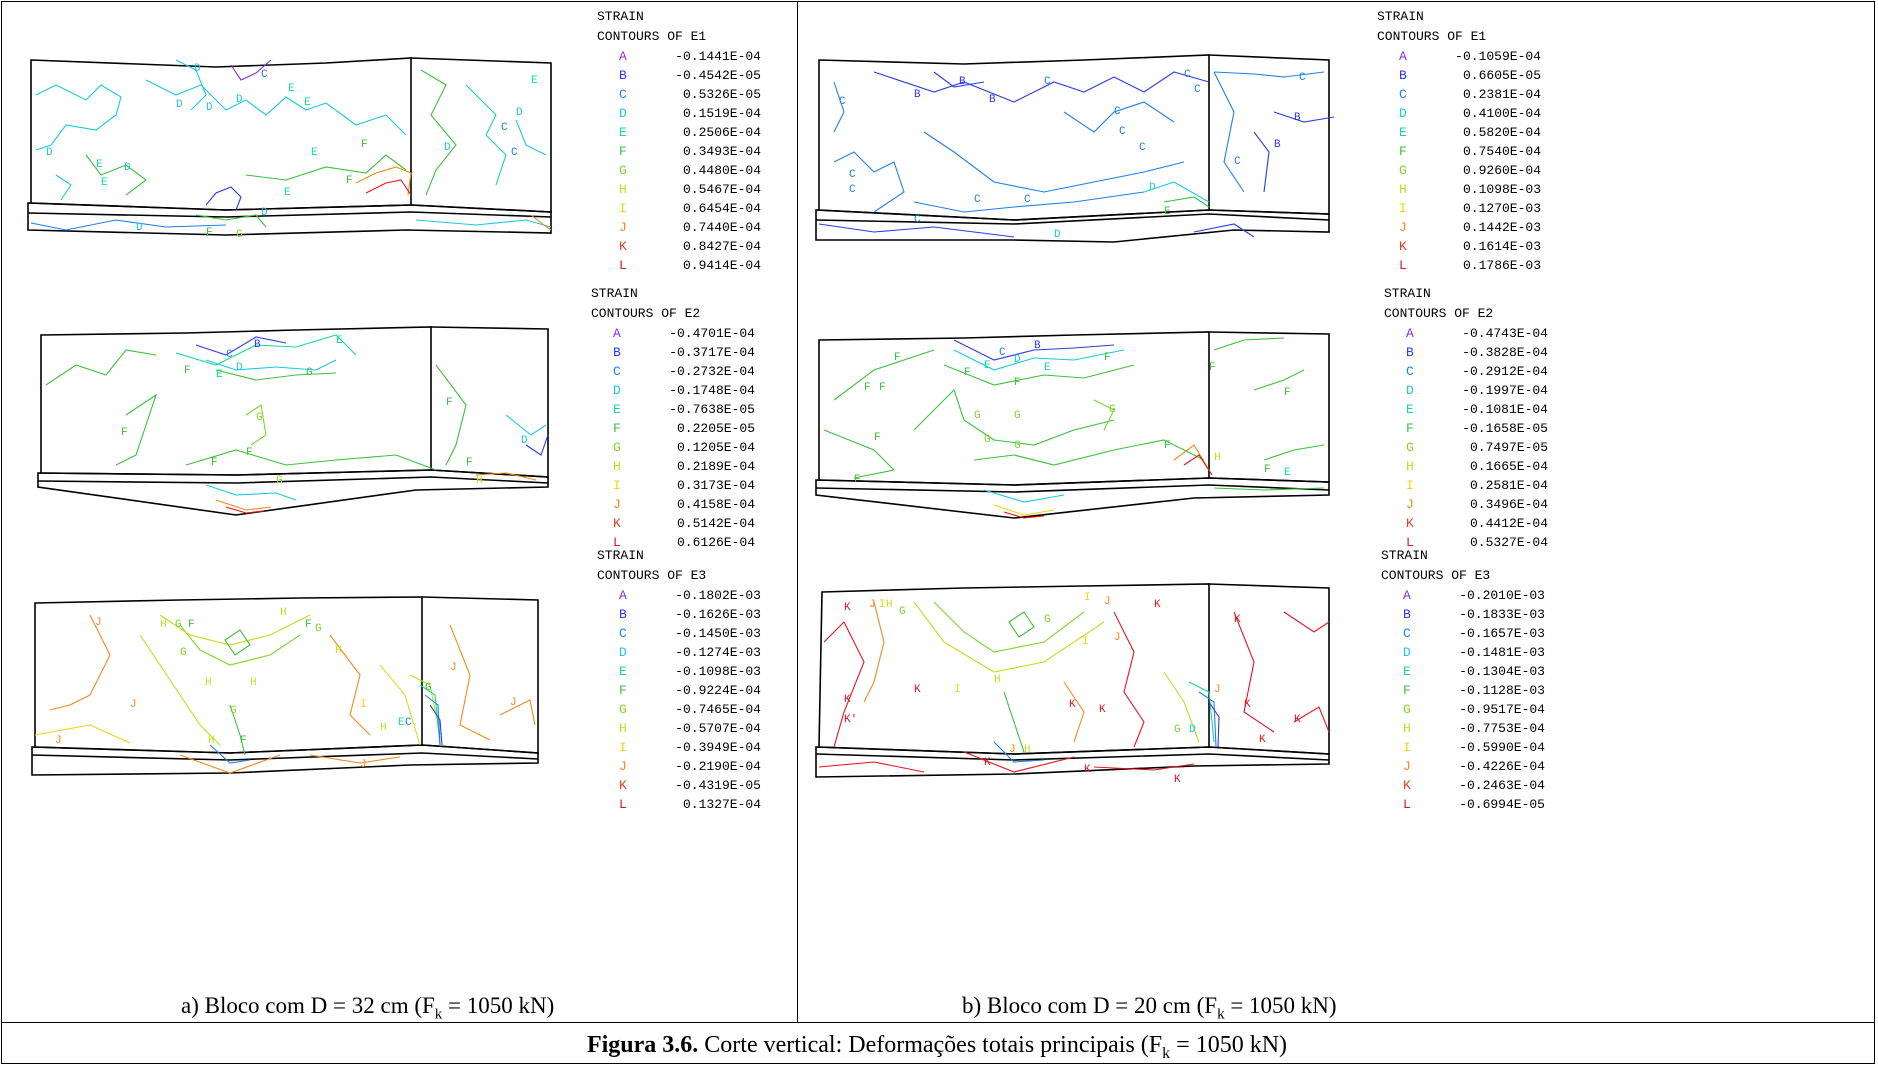  What do you see at coordinates (1410, 428) in the screenshot?
I see `legend-letter: F` at bounding box center [1410, 428].